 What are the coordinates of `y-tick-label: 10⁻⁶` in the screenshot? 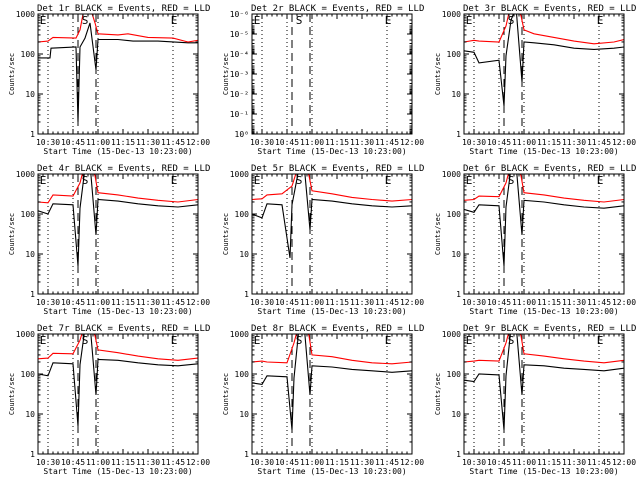 It's located at (239, 14).